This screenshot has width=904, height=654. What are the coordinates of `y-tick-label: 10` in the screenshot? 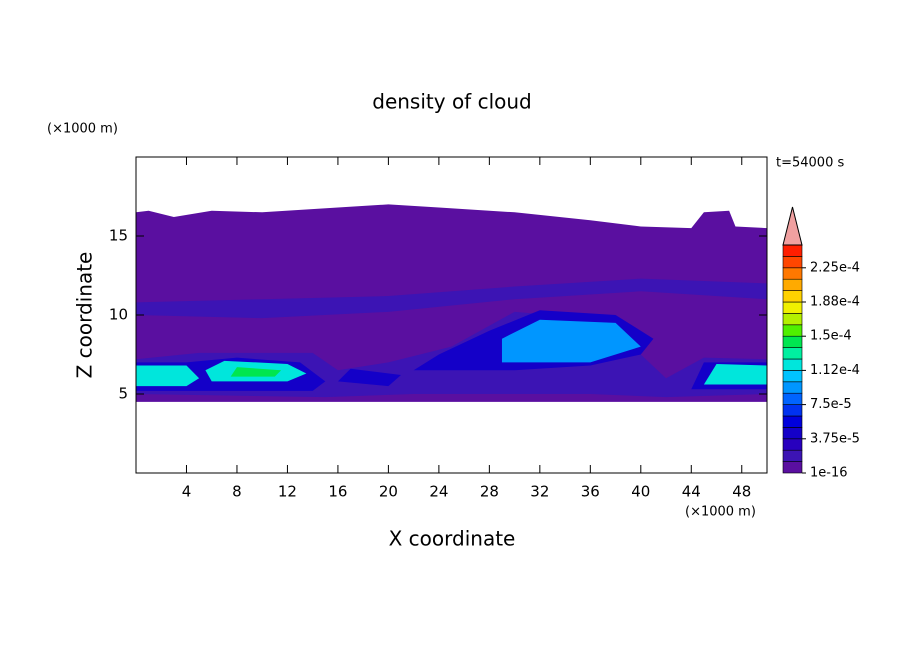 It's located at (118, 315).